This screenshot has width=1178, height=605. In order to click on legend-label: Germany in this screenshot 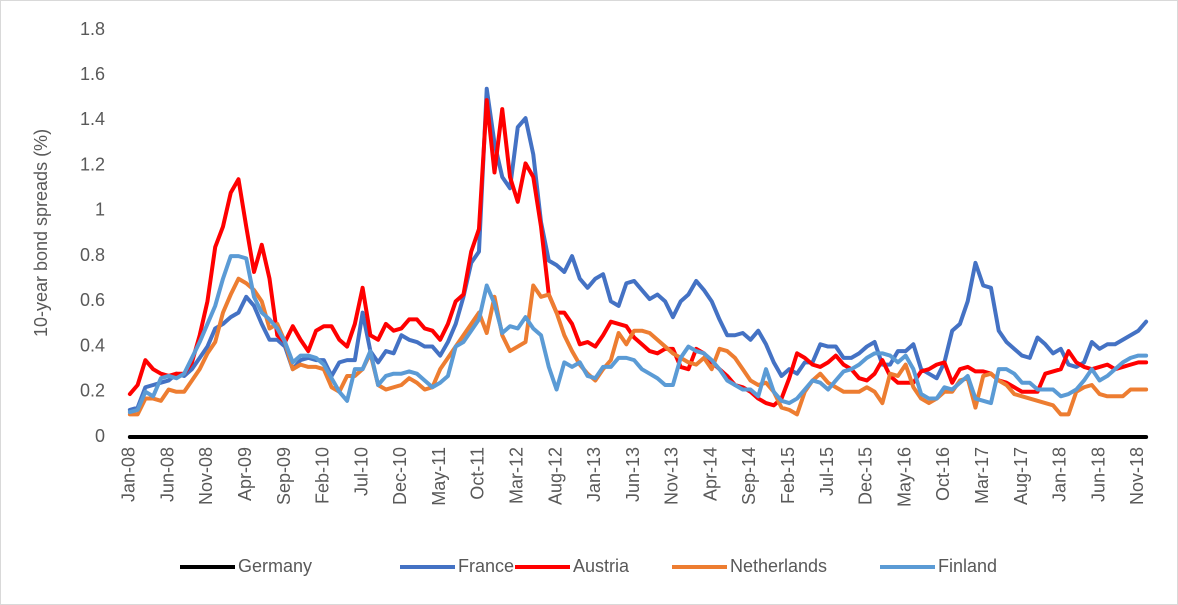, I will do `click(275, 566)`.